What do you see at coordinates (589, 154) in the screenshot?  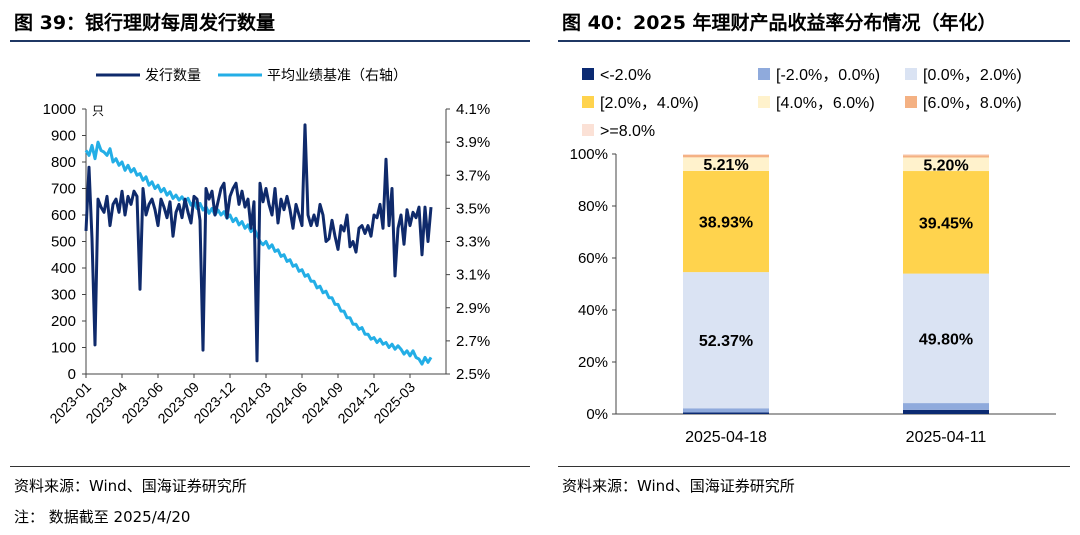 I see `bar-y-tick-label: 100%` at bounding box center [589, 154].